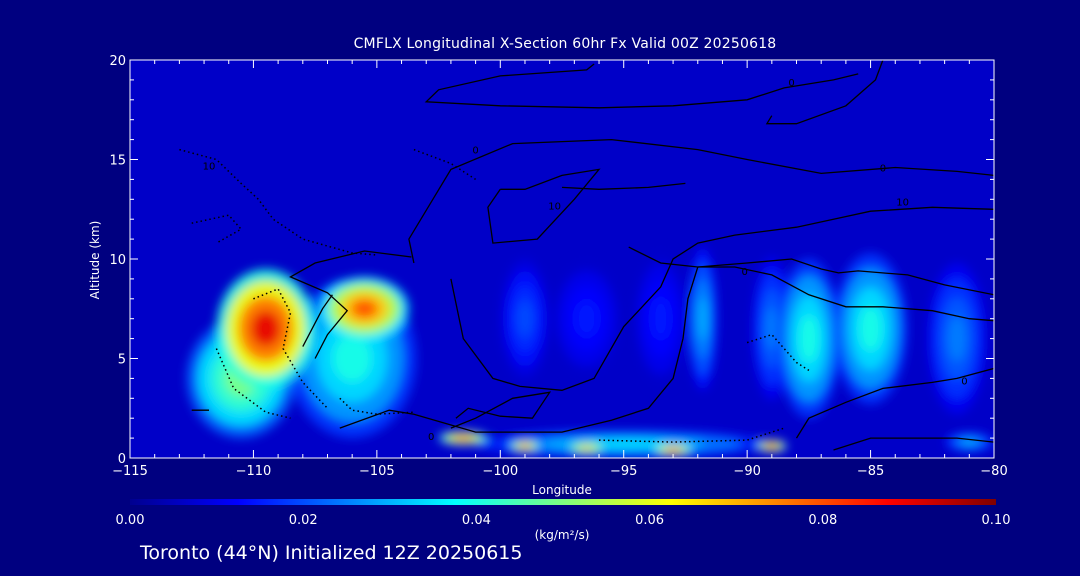  Describe the element at coordinates (563, 513) in the screenshot. I see `colorbar: 0.00 0.02 0.04 0.06 0.08 0.10` at that location.